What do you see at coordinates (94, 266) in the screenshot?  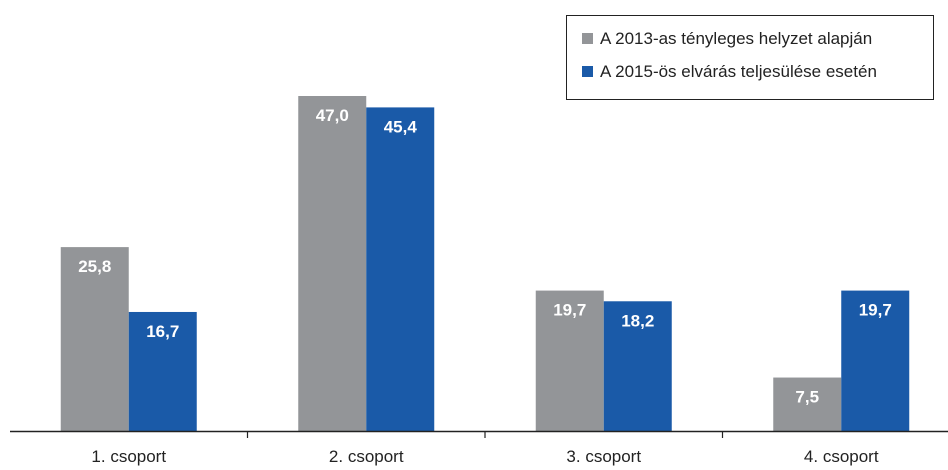 I see `bar-value-label: 25,8` at bounding box center [94, 266].